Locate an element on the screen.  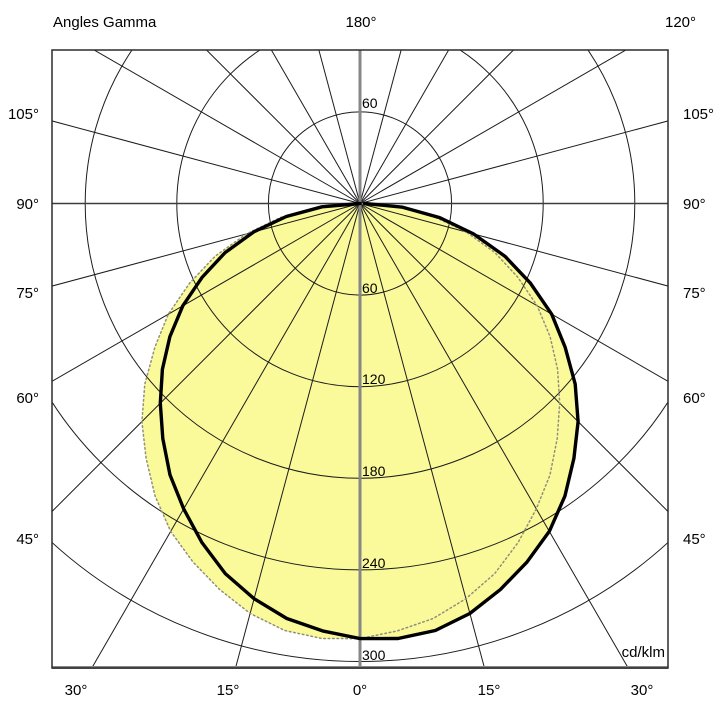
angle-label-top-120: 120° is located at coordinates (681, 22).